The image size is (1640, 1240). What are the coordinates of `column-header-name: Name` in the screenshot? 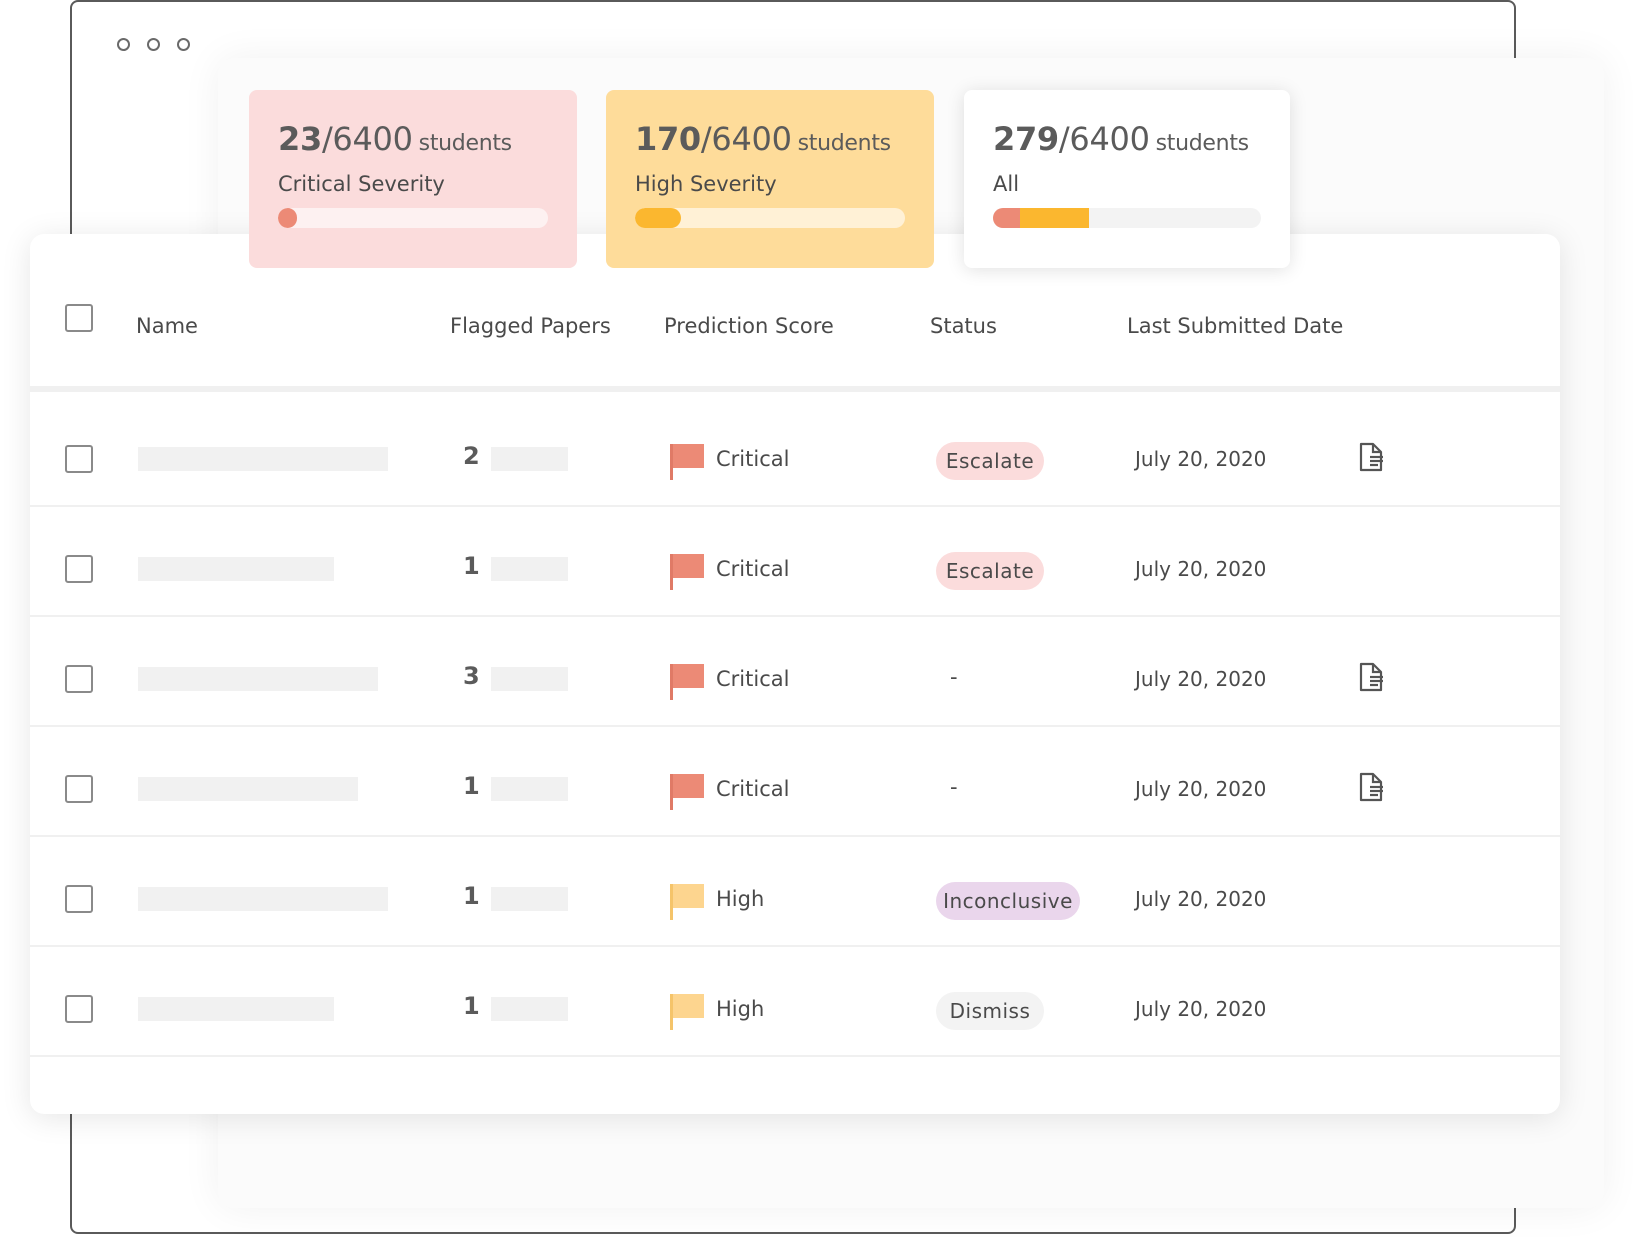 It's located at (167, 326).